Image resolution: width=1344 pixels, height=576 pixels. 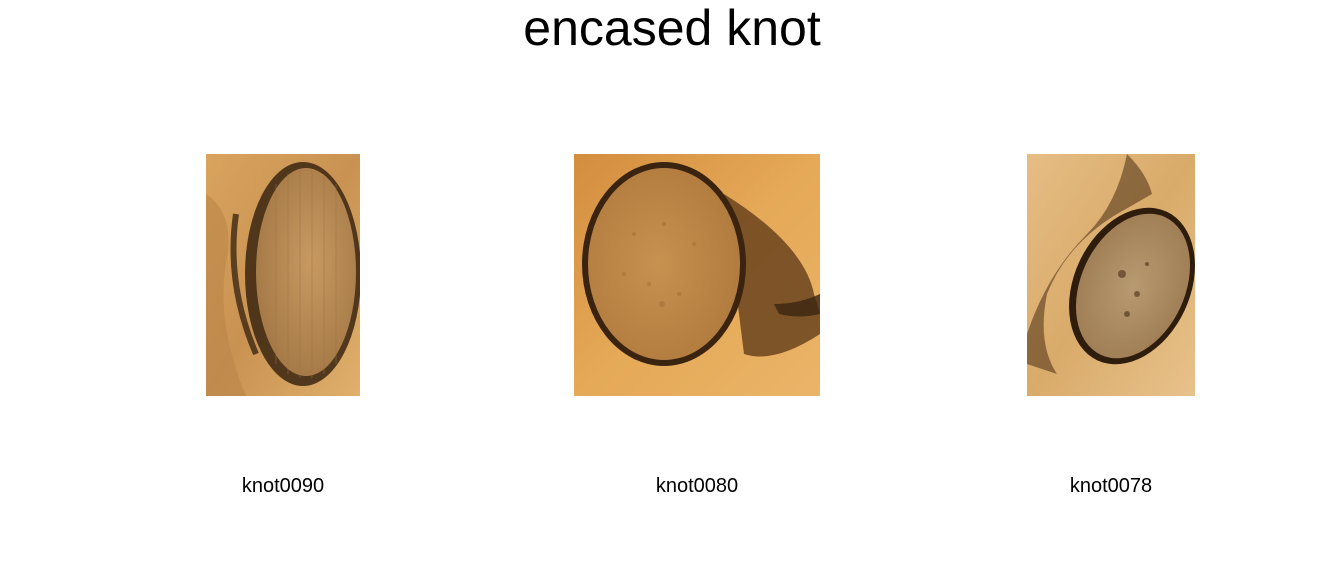 What do you see at coordinates (283, 486) in the screenshot?
I see `caption-knot-1: knot0090` at bounding box center [283, 486].